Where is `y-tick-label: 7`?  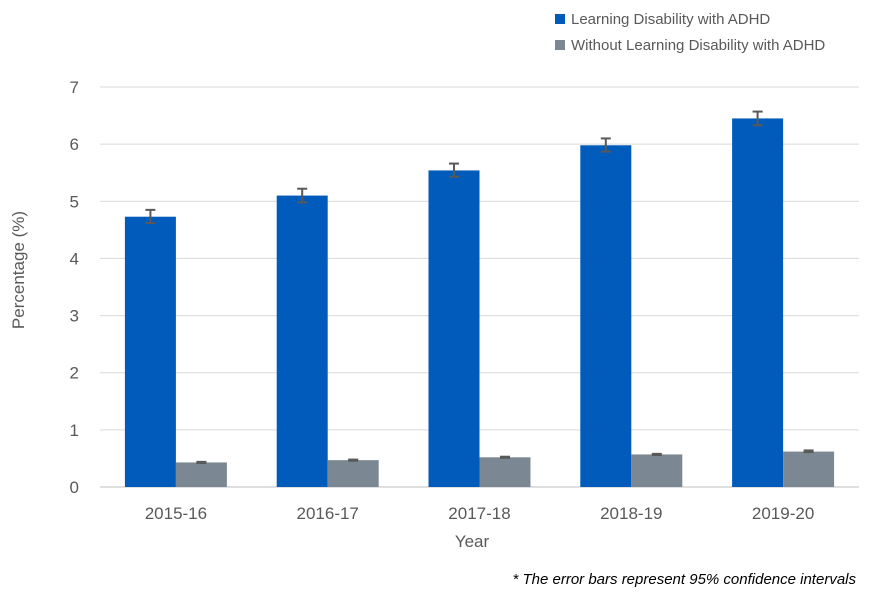
y-tick-label: 7 is located at coordinates (74, 87).